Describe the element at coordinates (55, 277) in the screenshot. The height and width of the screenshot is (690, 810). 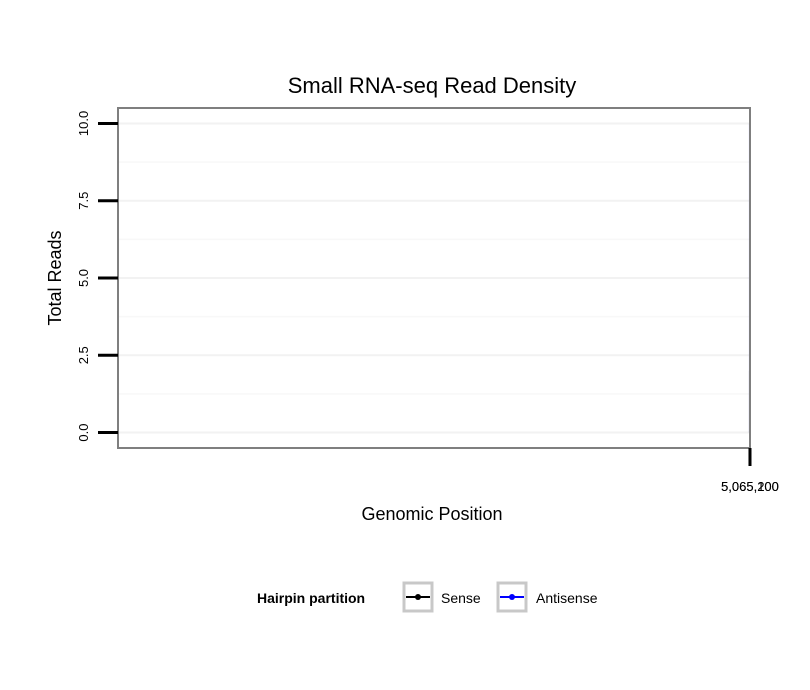
I see `y-axis-title: Total Reads` at that location.